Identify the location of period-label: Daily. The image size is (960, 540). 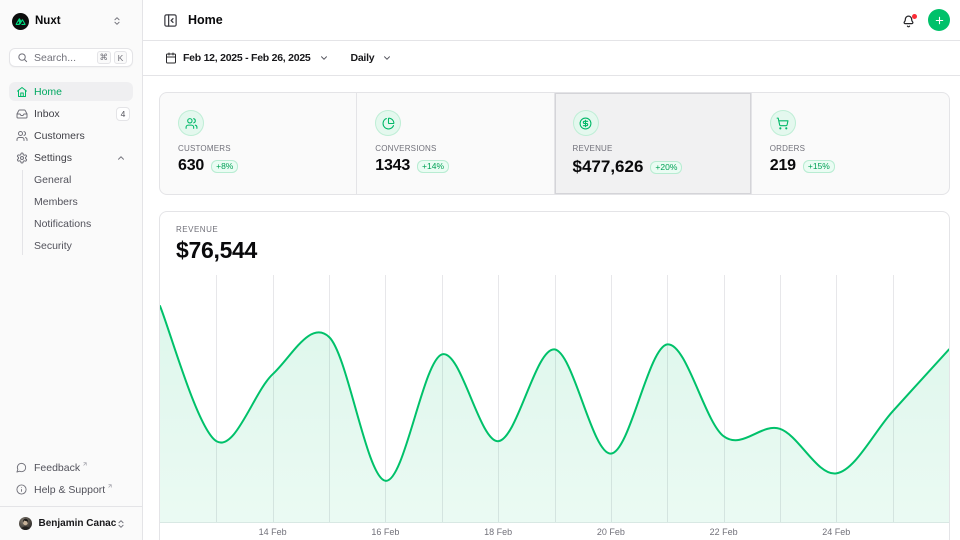
(362, 58).